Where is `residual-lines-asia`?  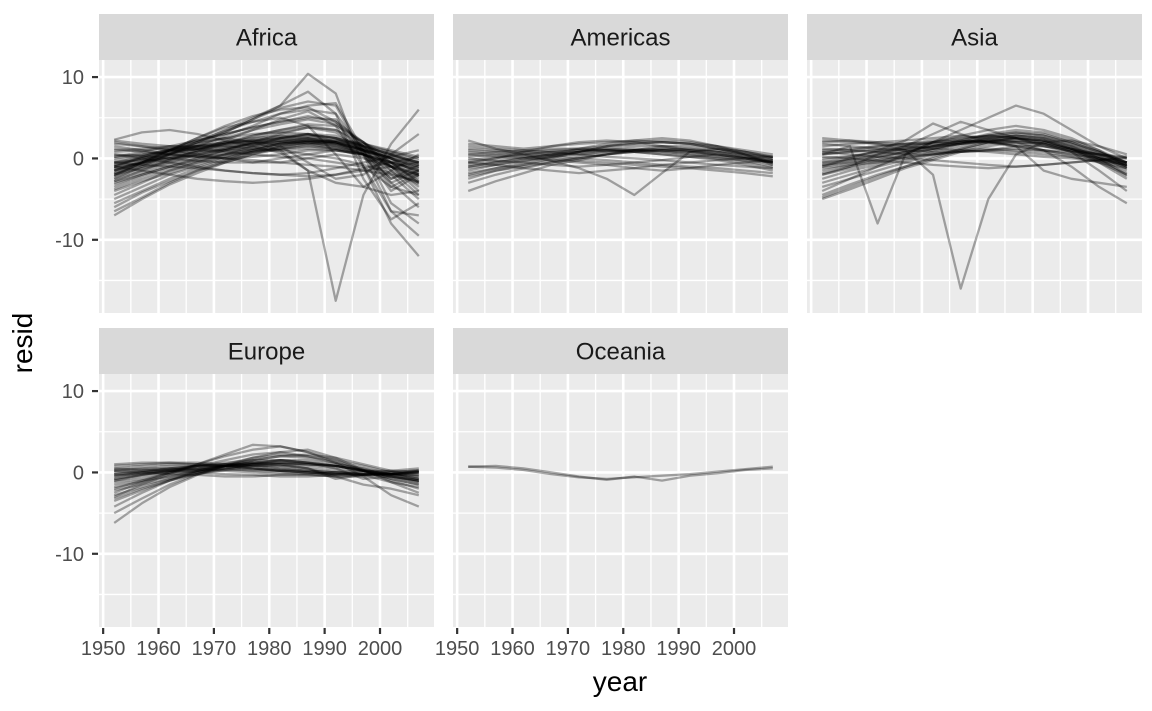 residual-lines-asia is located at coordinates (974, 197).